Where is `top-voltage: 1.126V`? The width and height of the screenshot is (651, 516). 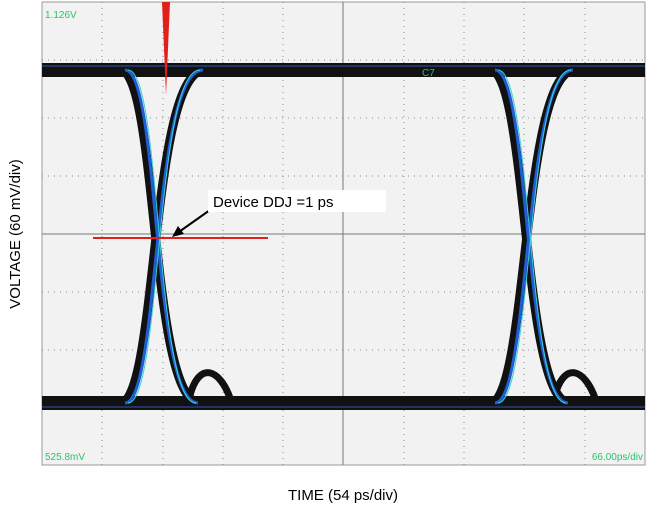
top-voltage: 1.126V is located at coordinates (61, 15).